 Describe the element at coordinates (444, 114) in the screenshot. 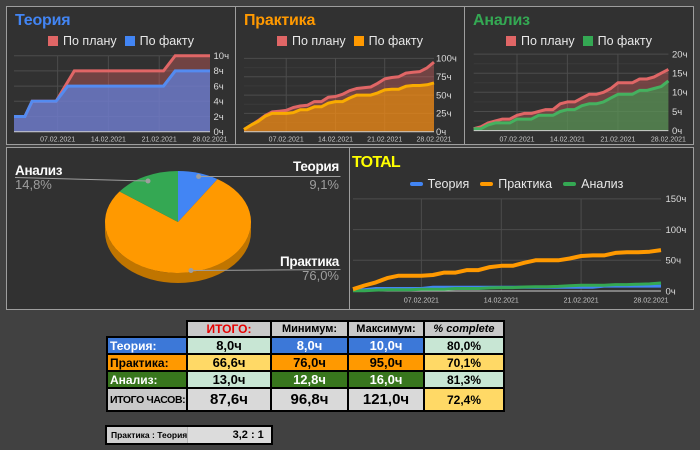

I see `svg-text: 25ч` at that location.